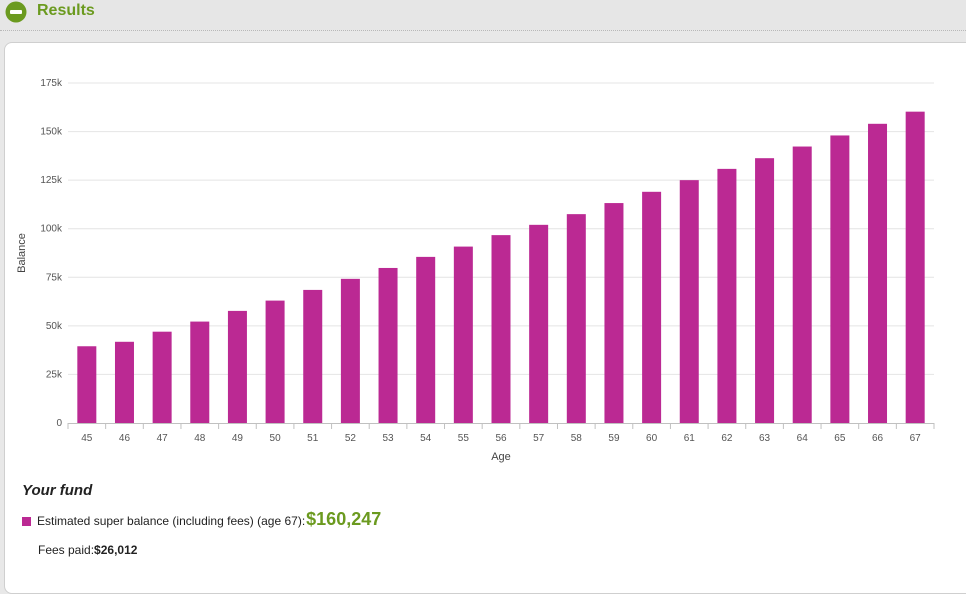 This screenshot has height=594, width=966. I want to click on fees-label: Fees paid:, so click(66, 550).